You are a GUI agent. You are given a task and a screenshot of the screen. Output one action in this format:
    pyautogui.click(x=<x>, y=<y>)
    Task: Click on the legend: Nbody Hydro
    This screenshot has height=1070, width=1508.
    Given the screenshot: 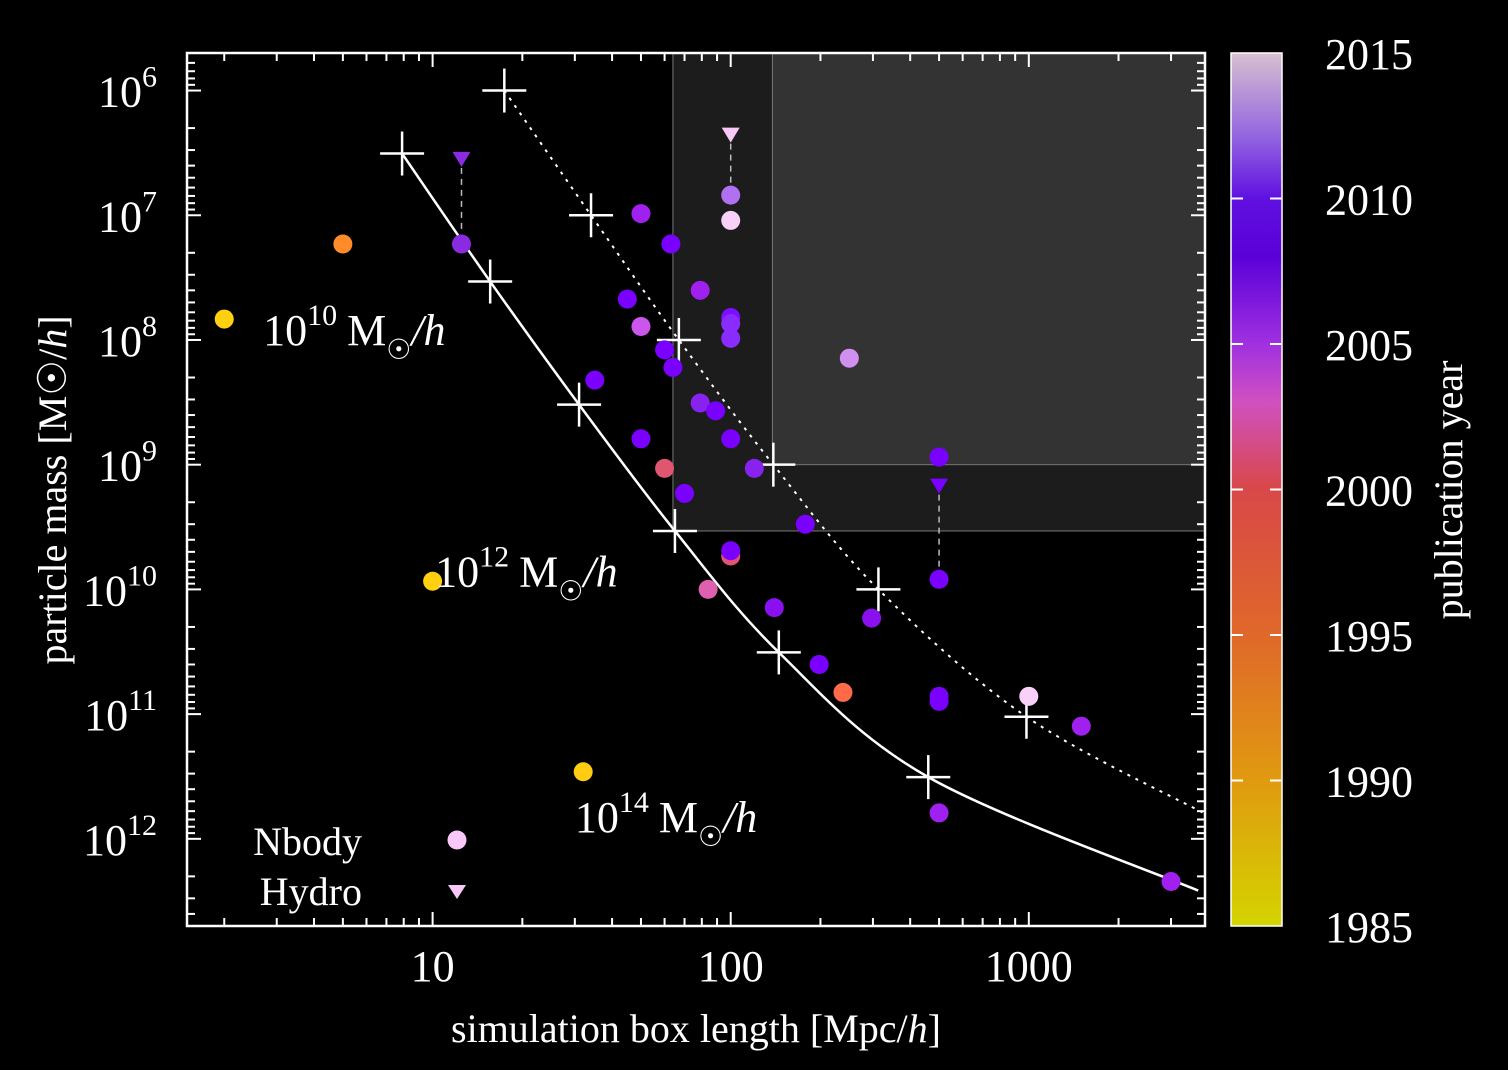 What is the action you would take?
    pyautogui.click(x=360, y=866)
    